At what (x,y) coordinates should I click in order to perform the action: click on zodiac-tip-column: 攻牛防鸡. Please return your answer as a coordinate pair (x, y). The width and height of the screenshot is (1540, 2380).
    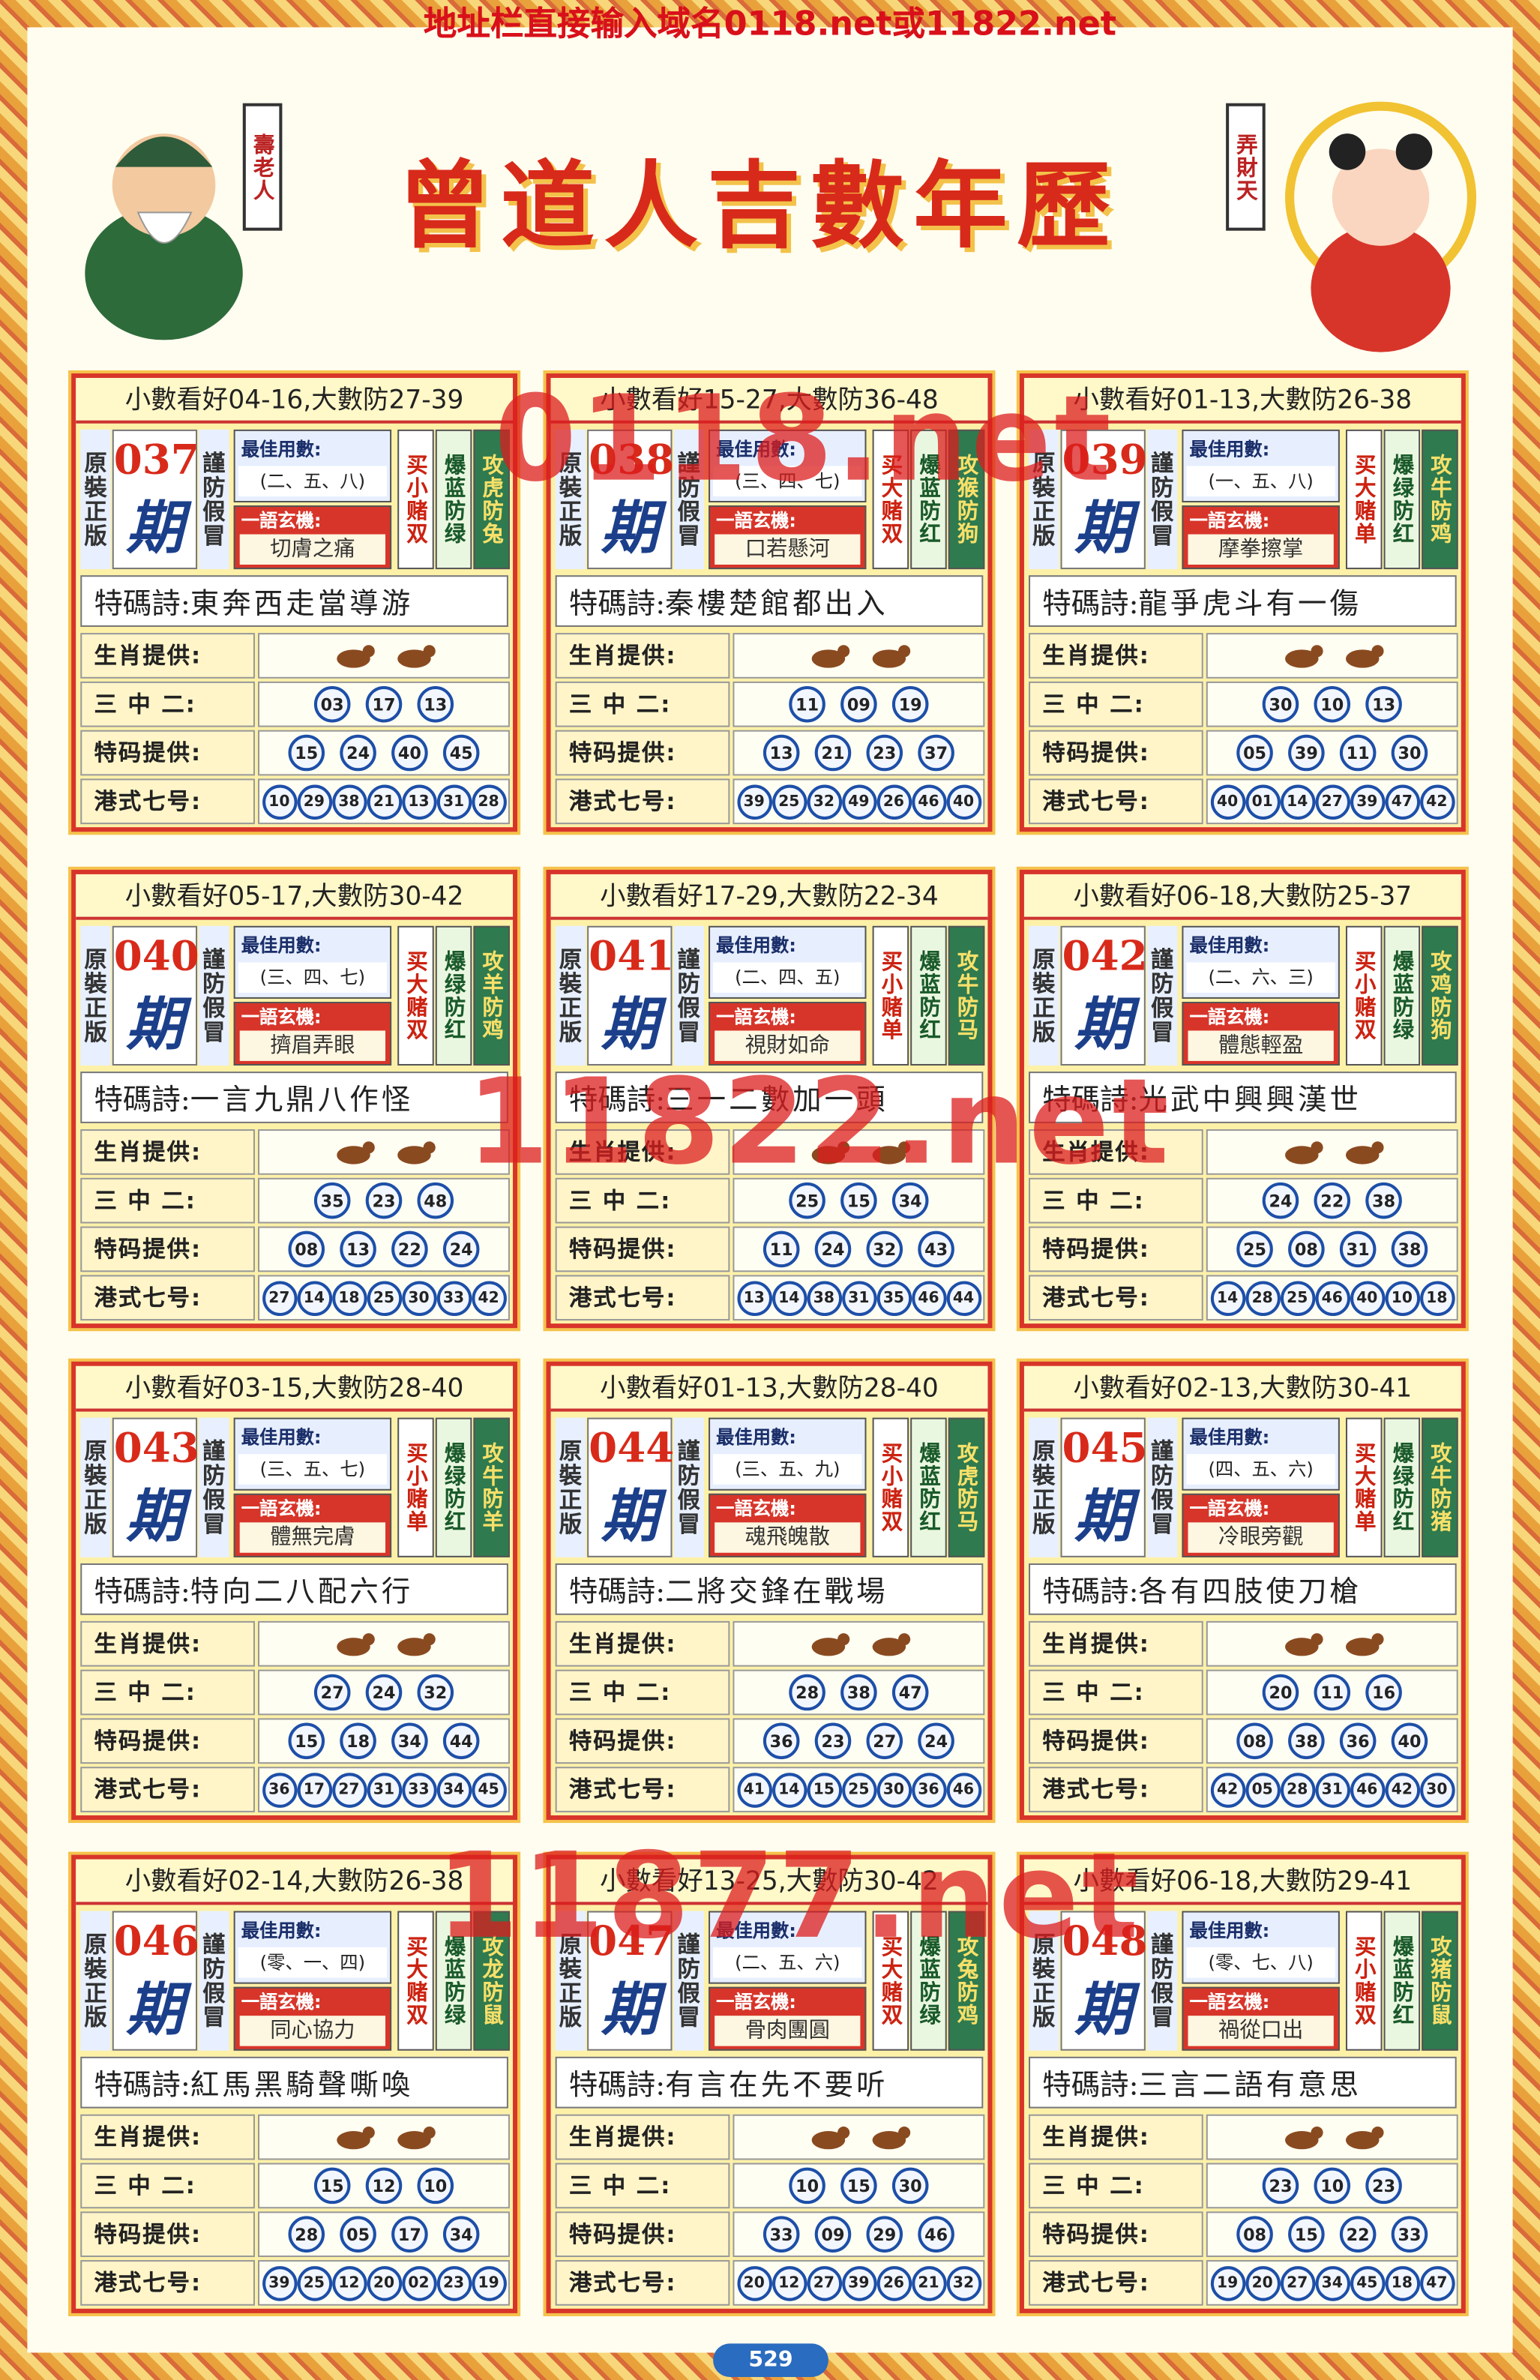
    Looking at the image, I should click on (1440, 499).